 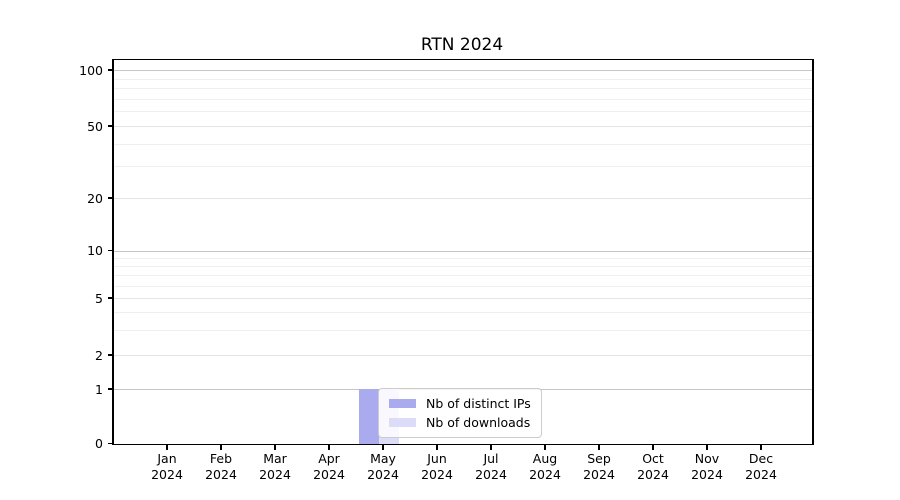 What do you see at coordinates (99, 298) in the screenshot?
I see `y-tick-label-5: 5` at bounding box center [99, 298].